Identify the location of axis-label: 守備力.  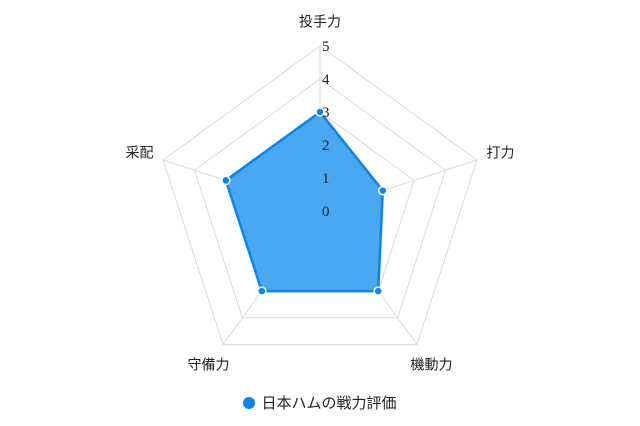
(208, 366).